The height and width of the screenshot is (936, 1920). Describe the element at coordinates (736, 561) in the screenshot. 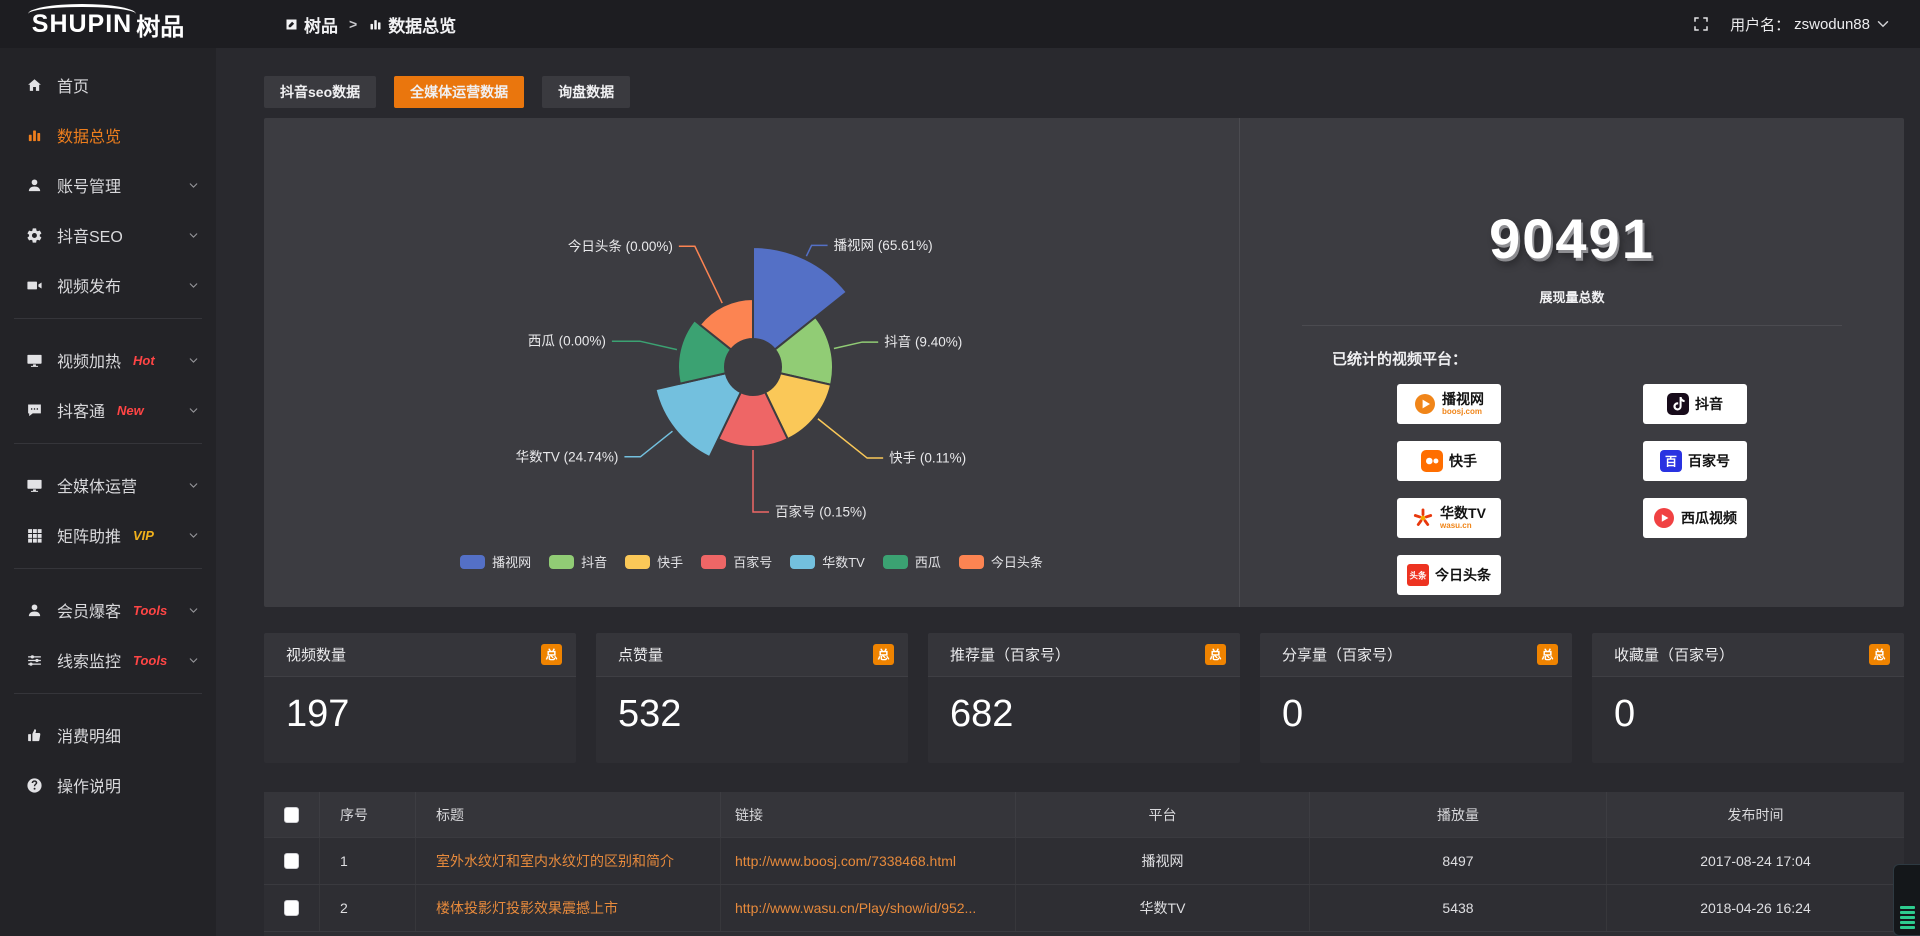

I see `legend-item-百家号: 百家号` at that location.